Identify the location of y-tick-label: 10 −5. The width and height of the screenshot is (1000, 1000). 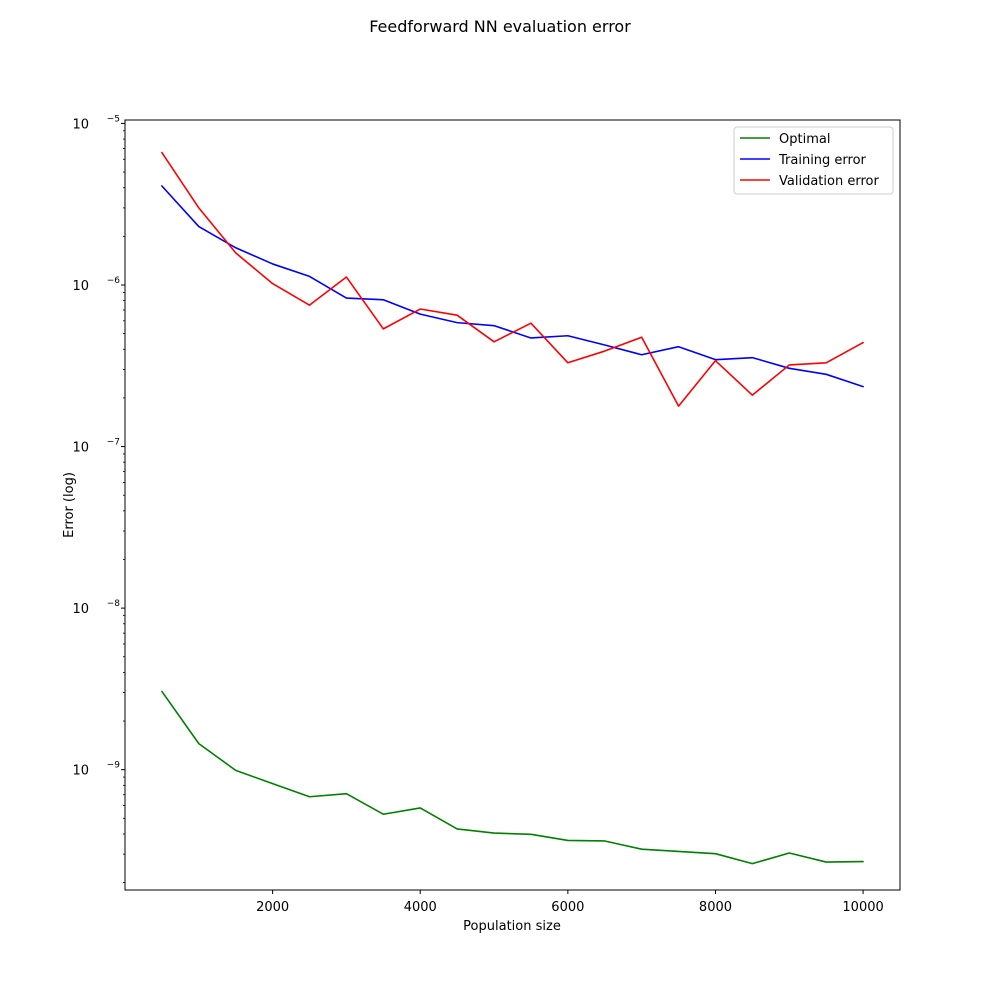
(96, 123).